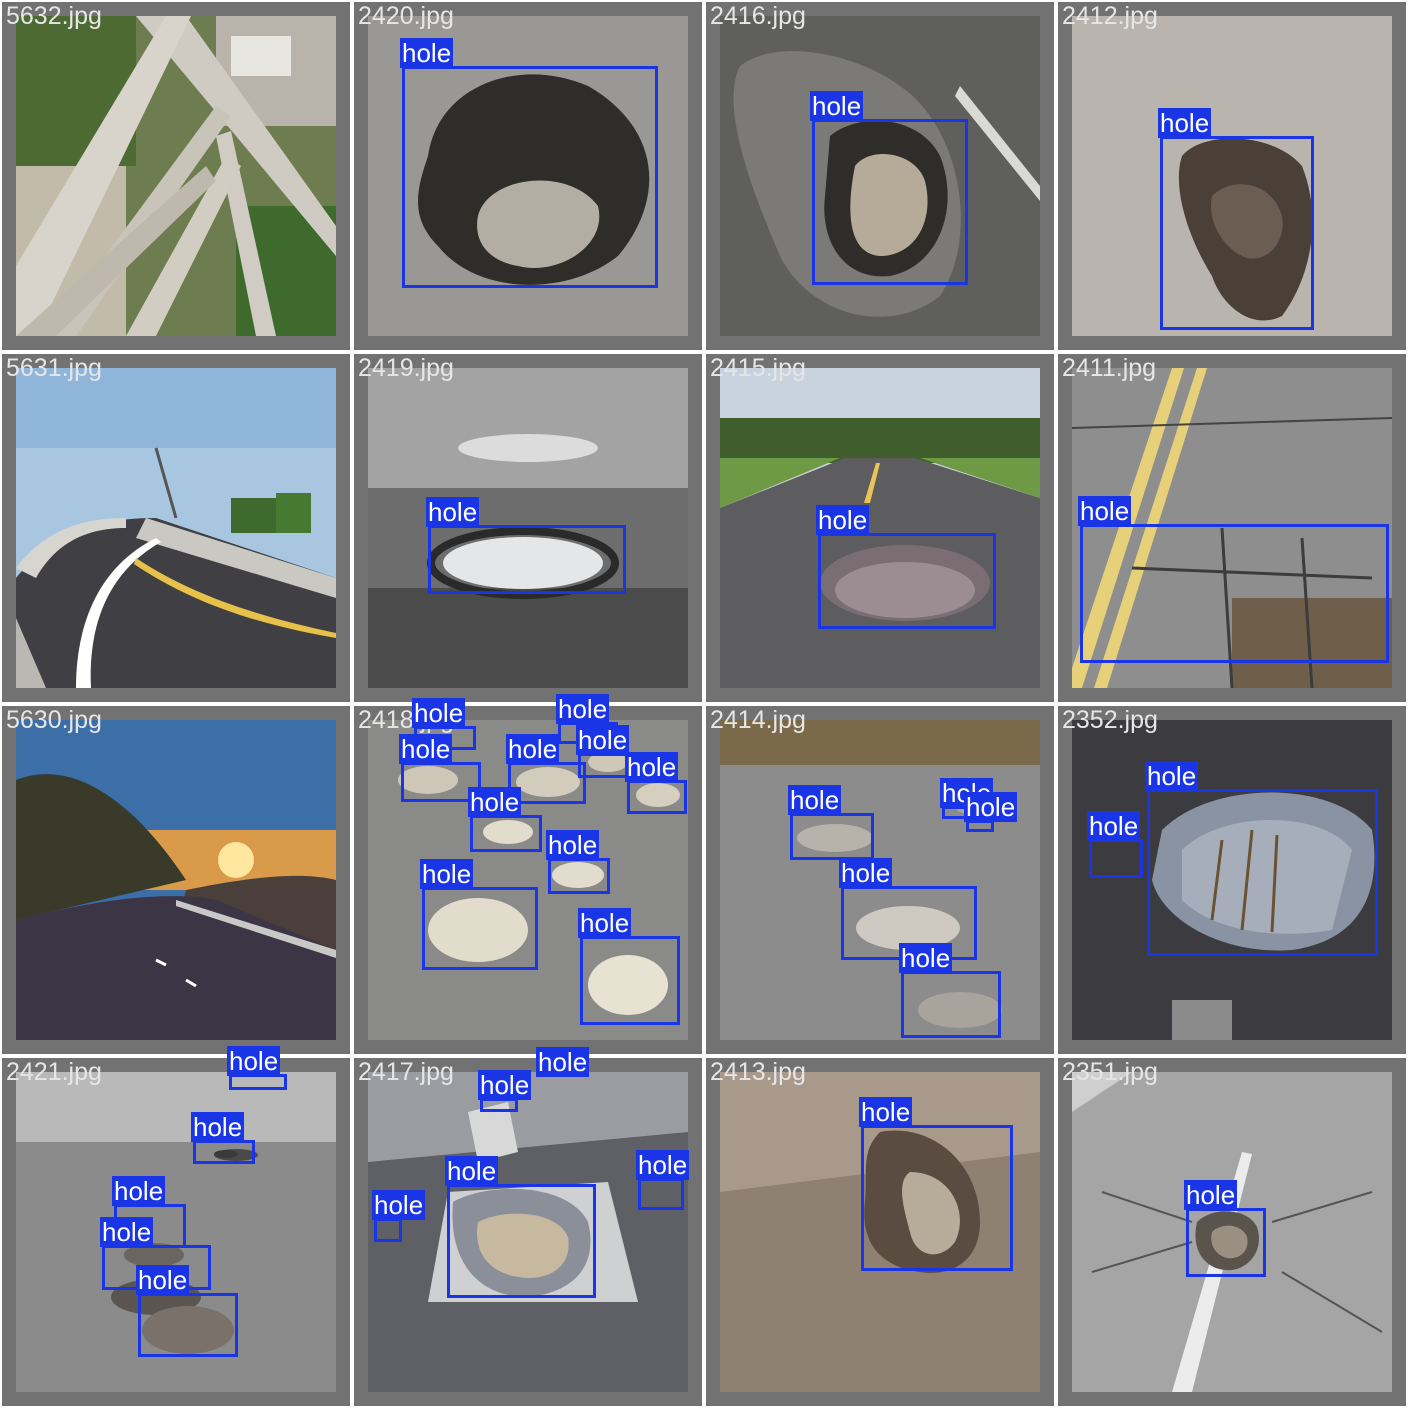  Describe the element at coordinates (54, 1072) in the screenshot. I see `tile-filename: 2421.jpg` at that location.